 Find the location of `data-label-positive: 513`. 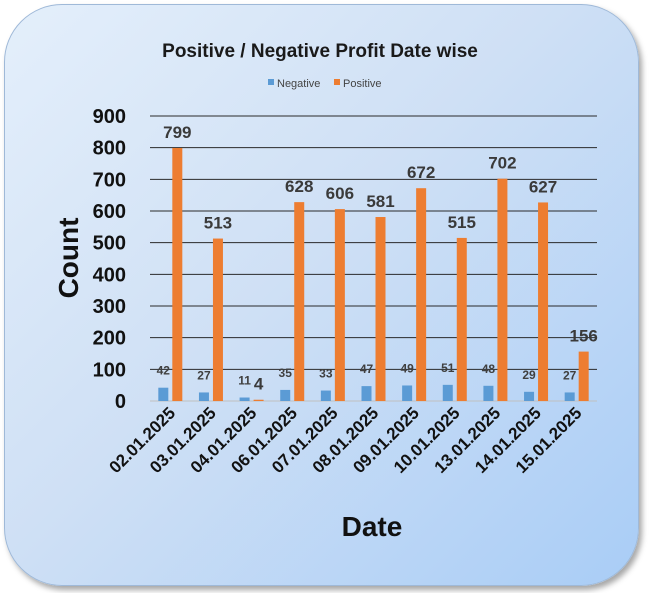

data-label-positive: 513 is located at coordinates (218, 223).